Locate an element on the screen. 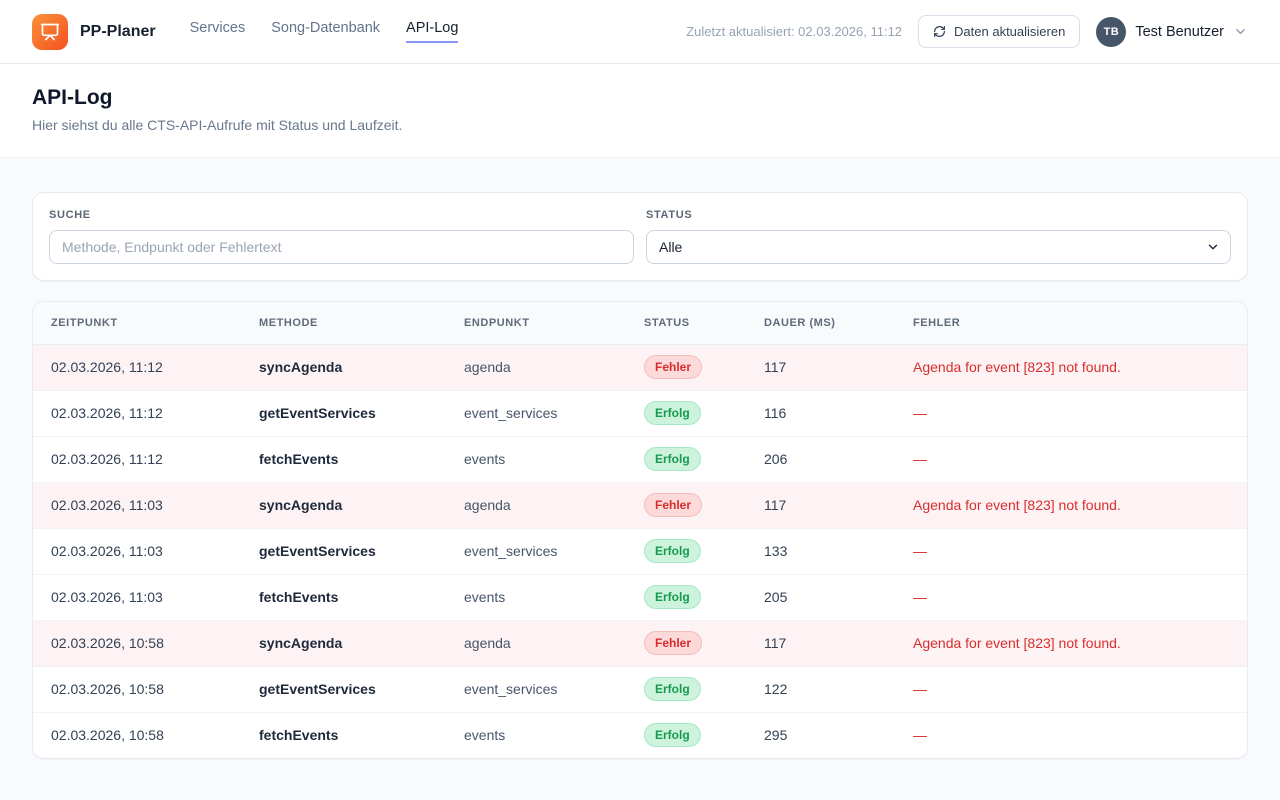 Image resolution: width=1280 pixels, height=800 pixels. main-nav: Services Song-Datenbank API-Log is located at coordinates (324, 31).